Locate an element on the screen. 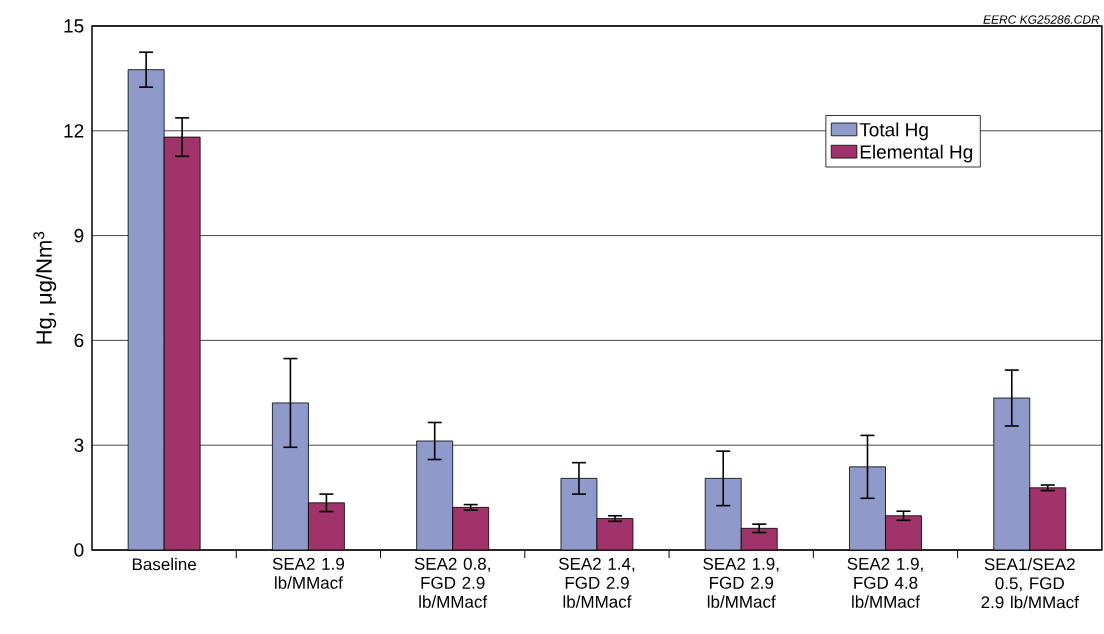 Image resolution: width=1104 pixels, height=634 pixels. legend-label: Total Hg is located at coordinates (893, 131).